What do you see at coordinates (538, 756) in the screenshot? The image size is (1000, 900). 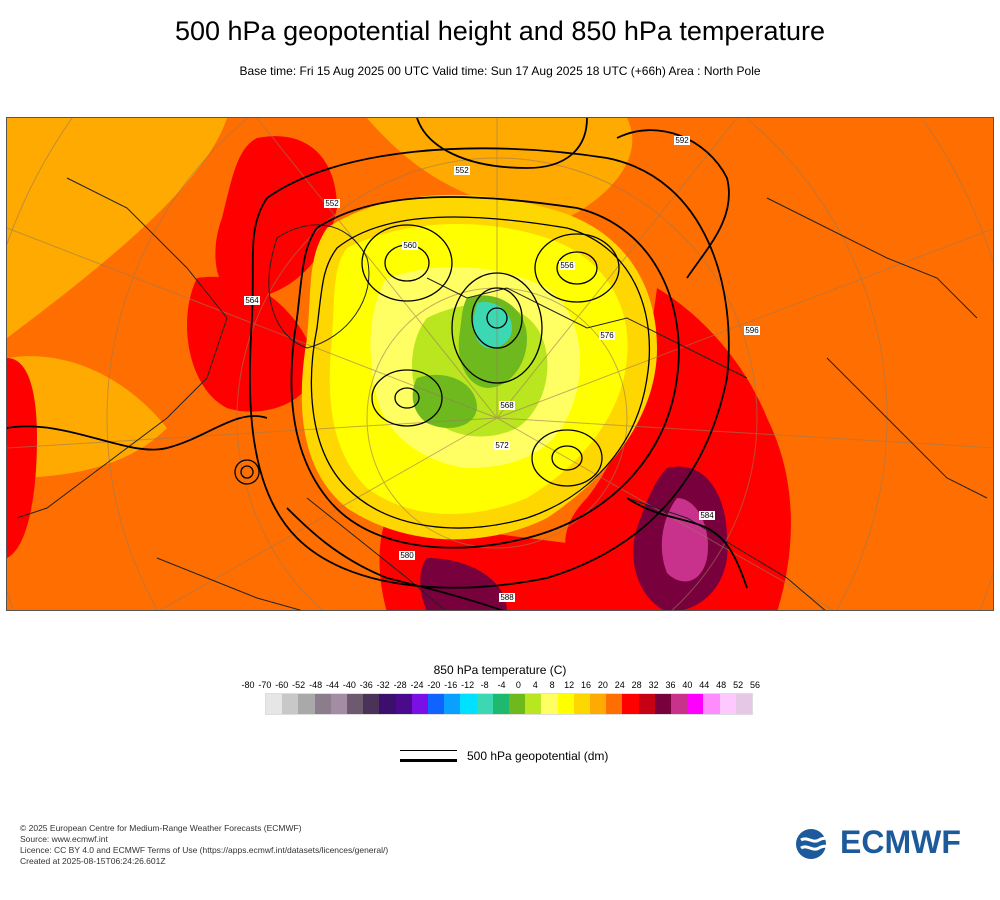 I see `contour-legend-label: 500 hPa geopotential (dm)` at bounding box center [538, 756].